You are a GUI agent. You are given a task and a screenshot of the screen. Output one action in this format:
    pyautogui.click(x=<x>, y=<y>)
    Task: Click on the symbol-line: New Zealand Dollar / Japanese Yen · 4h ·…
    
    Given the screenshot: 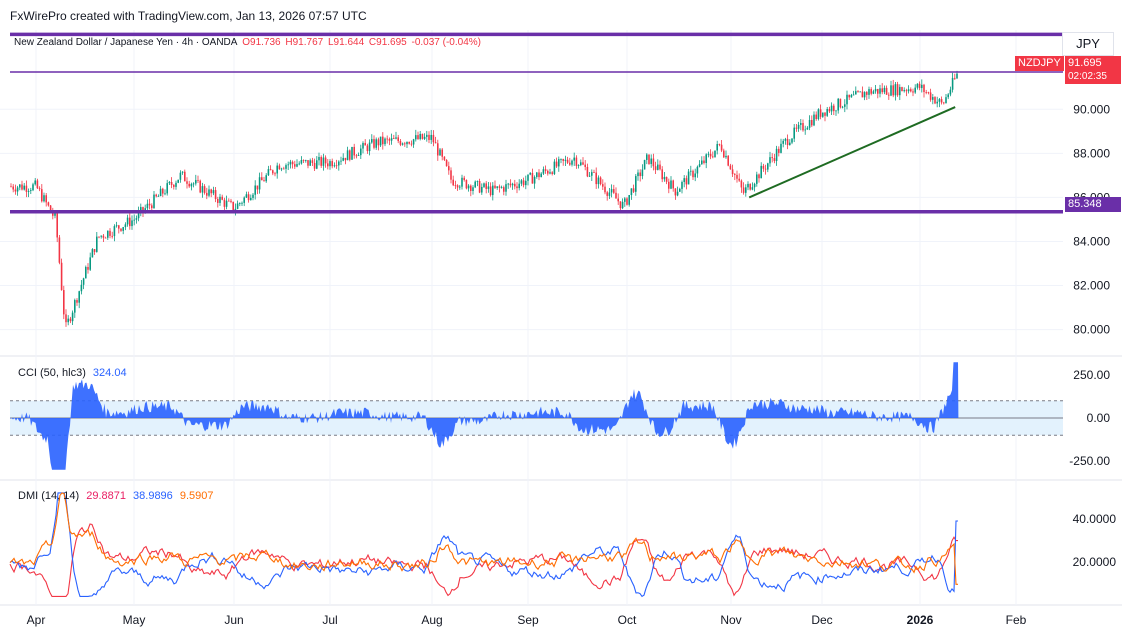 What is the action you would take?
    pyautogui.click(x=248, y=42)
    